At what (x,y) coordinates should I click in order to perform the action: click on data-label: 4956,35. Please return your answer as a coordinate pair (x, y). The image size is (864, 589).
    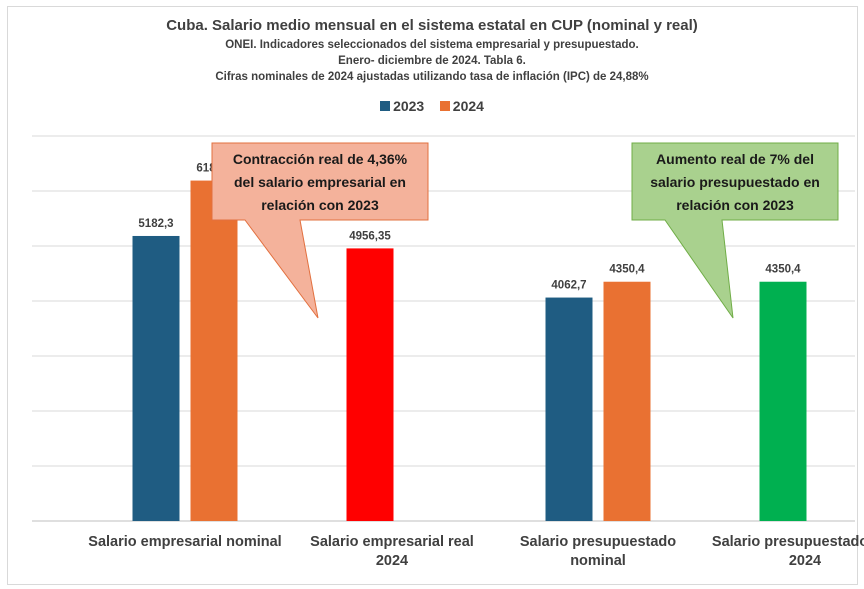
    Looking at the image, I should click on (370, 236).